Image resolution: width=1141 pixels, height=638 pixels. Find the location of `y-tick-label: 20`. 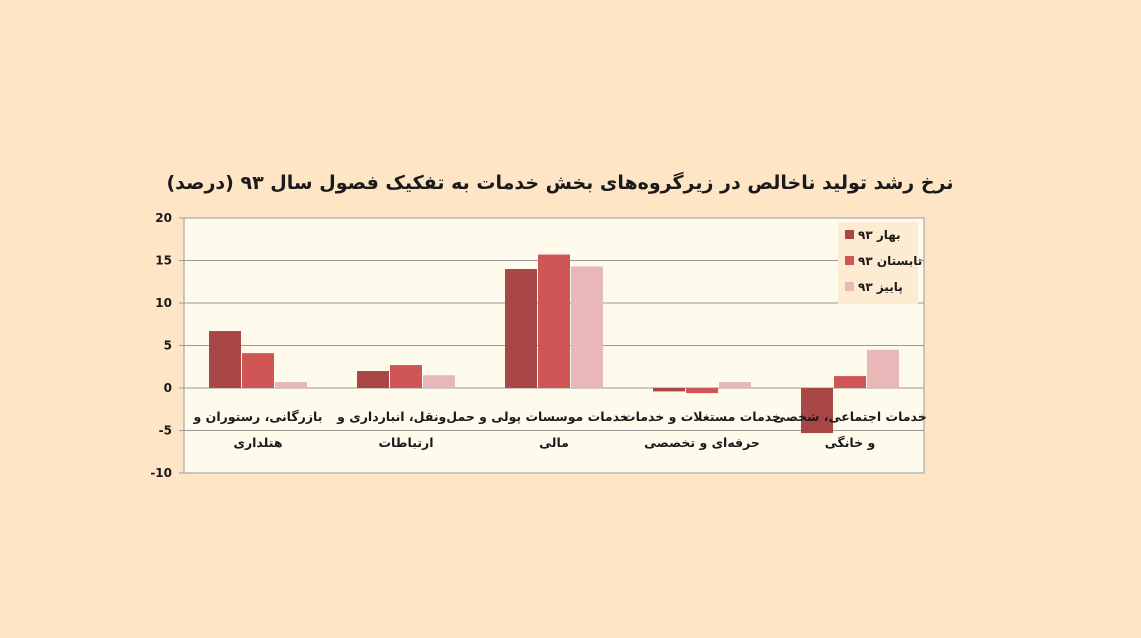

y-tick-label: 20 is located at coordinates (163, 218).